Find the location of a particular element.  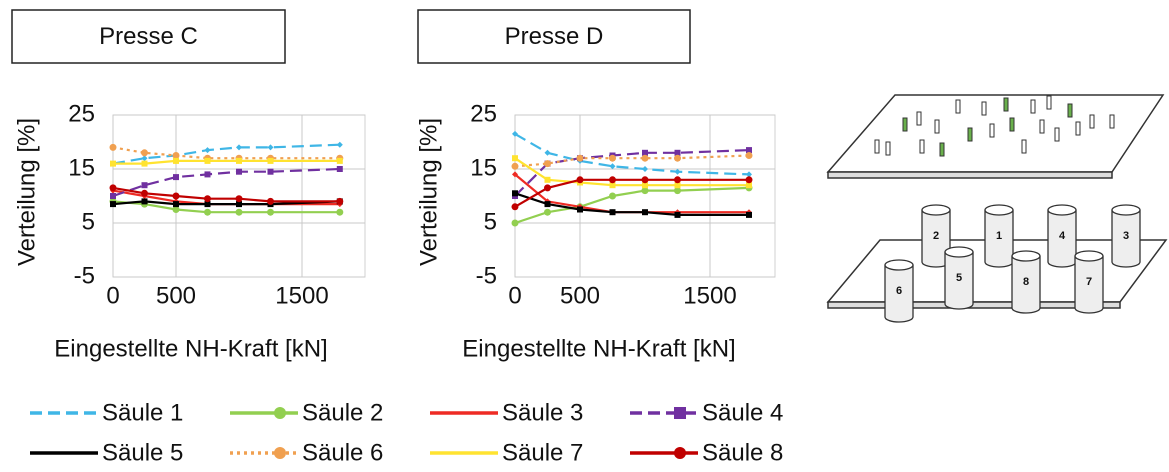

column-label: 1 is located at coordinates (999, 236).